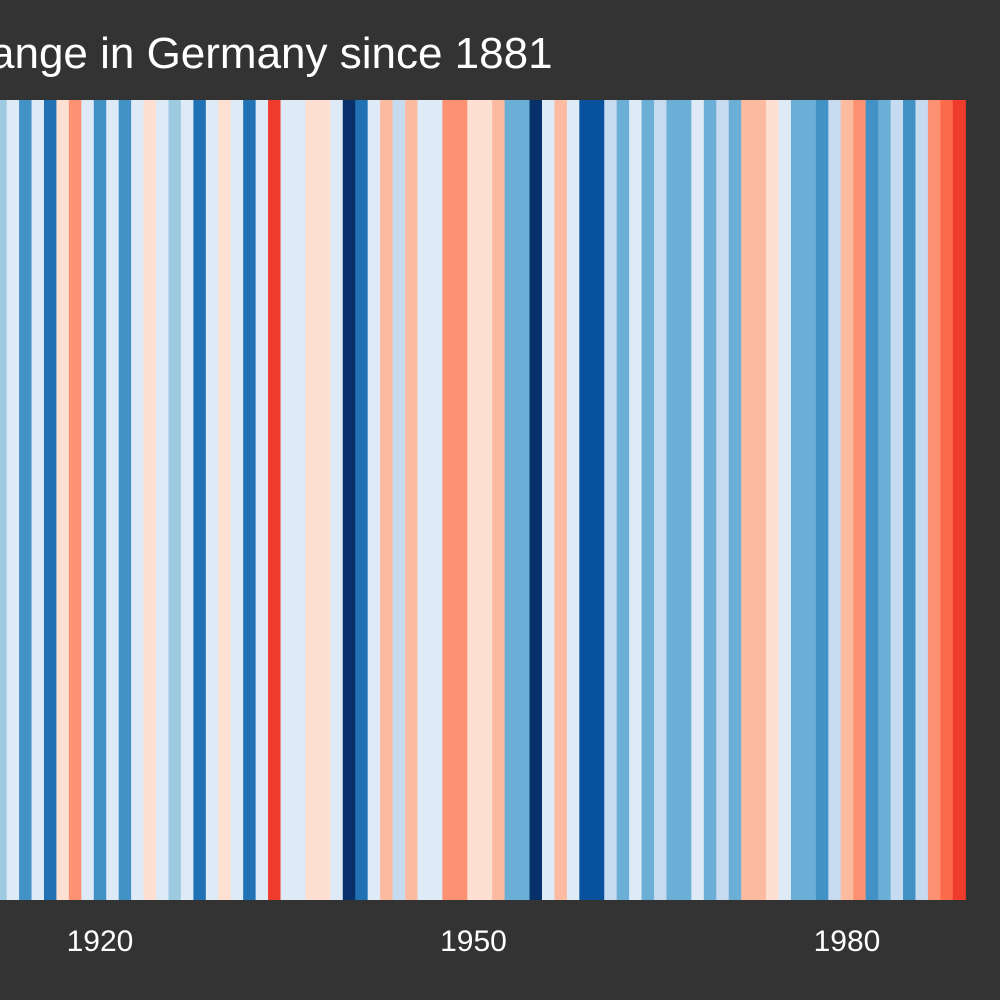 This screenshot has height=1000, width=1000. Describe the element at coordinates (424, 500) in the screenshot. I see `stripe-1946` at that location.